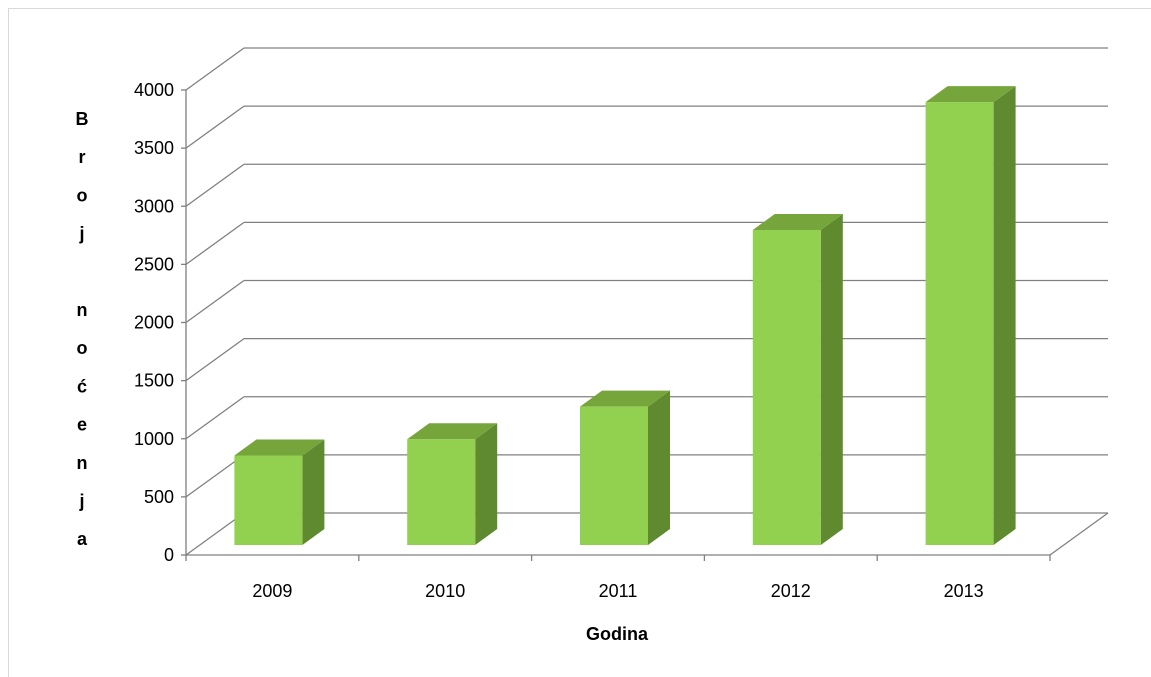 Image resolution: width=1151 pixels, height=677 pixels. Describe the element at coordinates (154, 206) in the screenshot. I see `y-tick-label: 3000` at that location.